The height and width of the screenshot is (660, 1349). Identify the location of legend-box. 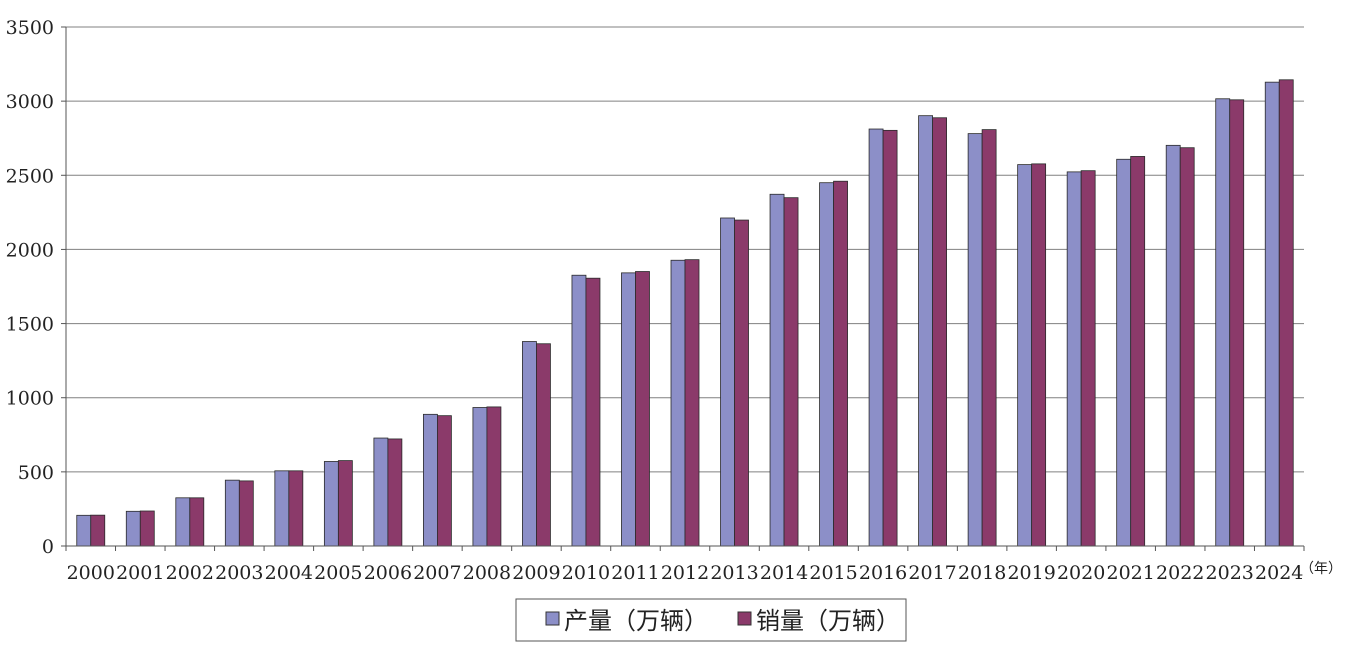
(711, 620).